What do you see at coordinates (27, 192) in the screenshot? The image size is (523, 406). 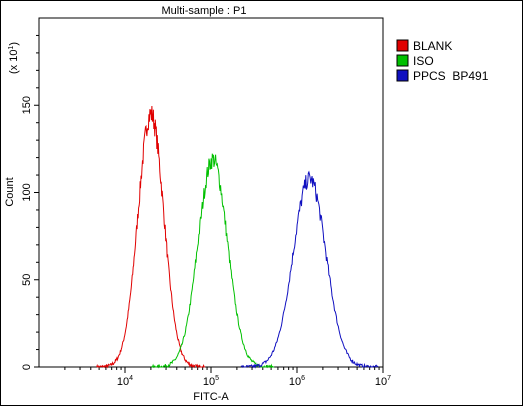 I see `y-tick-label-2: 100` at bounding box center [27, 192].